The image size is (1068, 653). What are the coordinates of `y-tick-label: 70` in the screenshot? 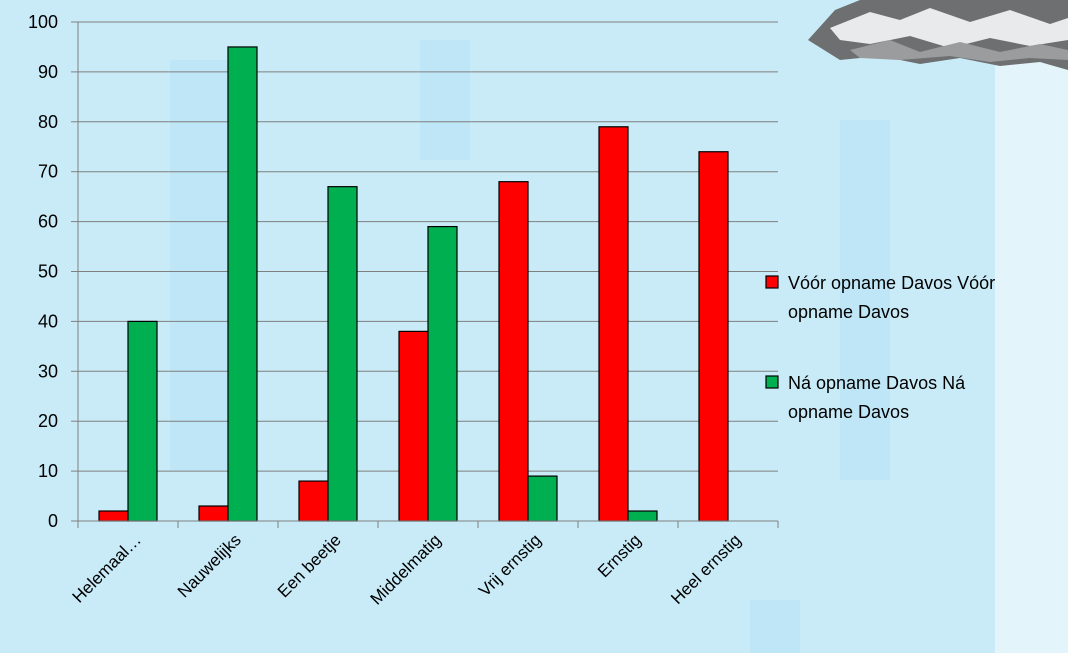 It's located at (48, 172).